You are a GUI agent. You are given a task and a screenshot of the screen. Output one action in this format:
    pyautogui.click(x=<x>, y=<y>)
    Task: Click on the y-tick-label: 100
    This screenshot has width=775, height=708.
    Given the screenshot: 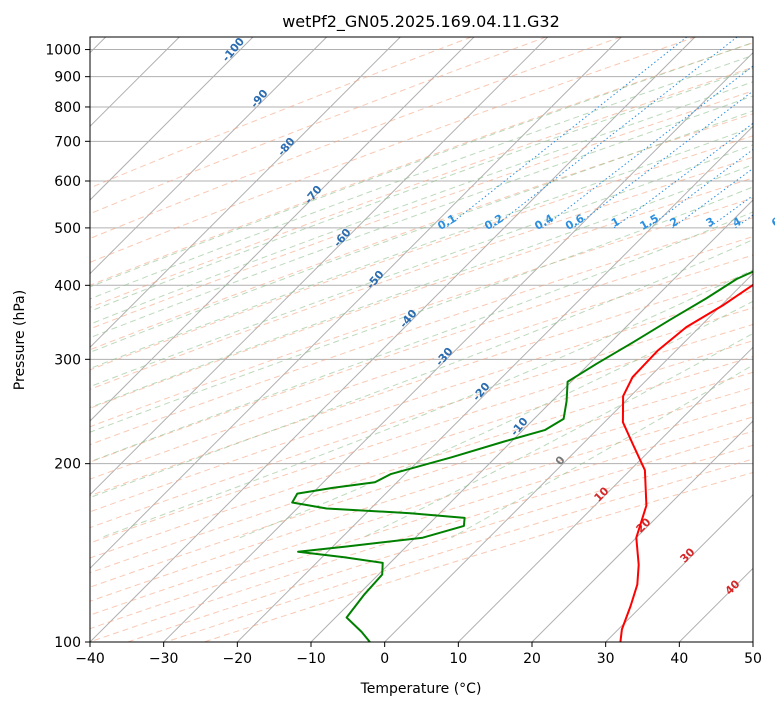 What is the action you would take?
    pyautogui.click(x=67, y=643)
    